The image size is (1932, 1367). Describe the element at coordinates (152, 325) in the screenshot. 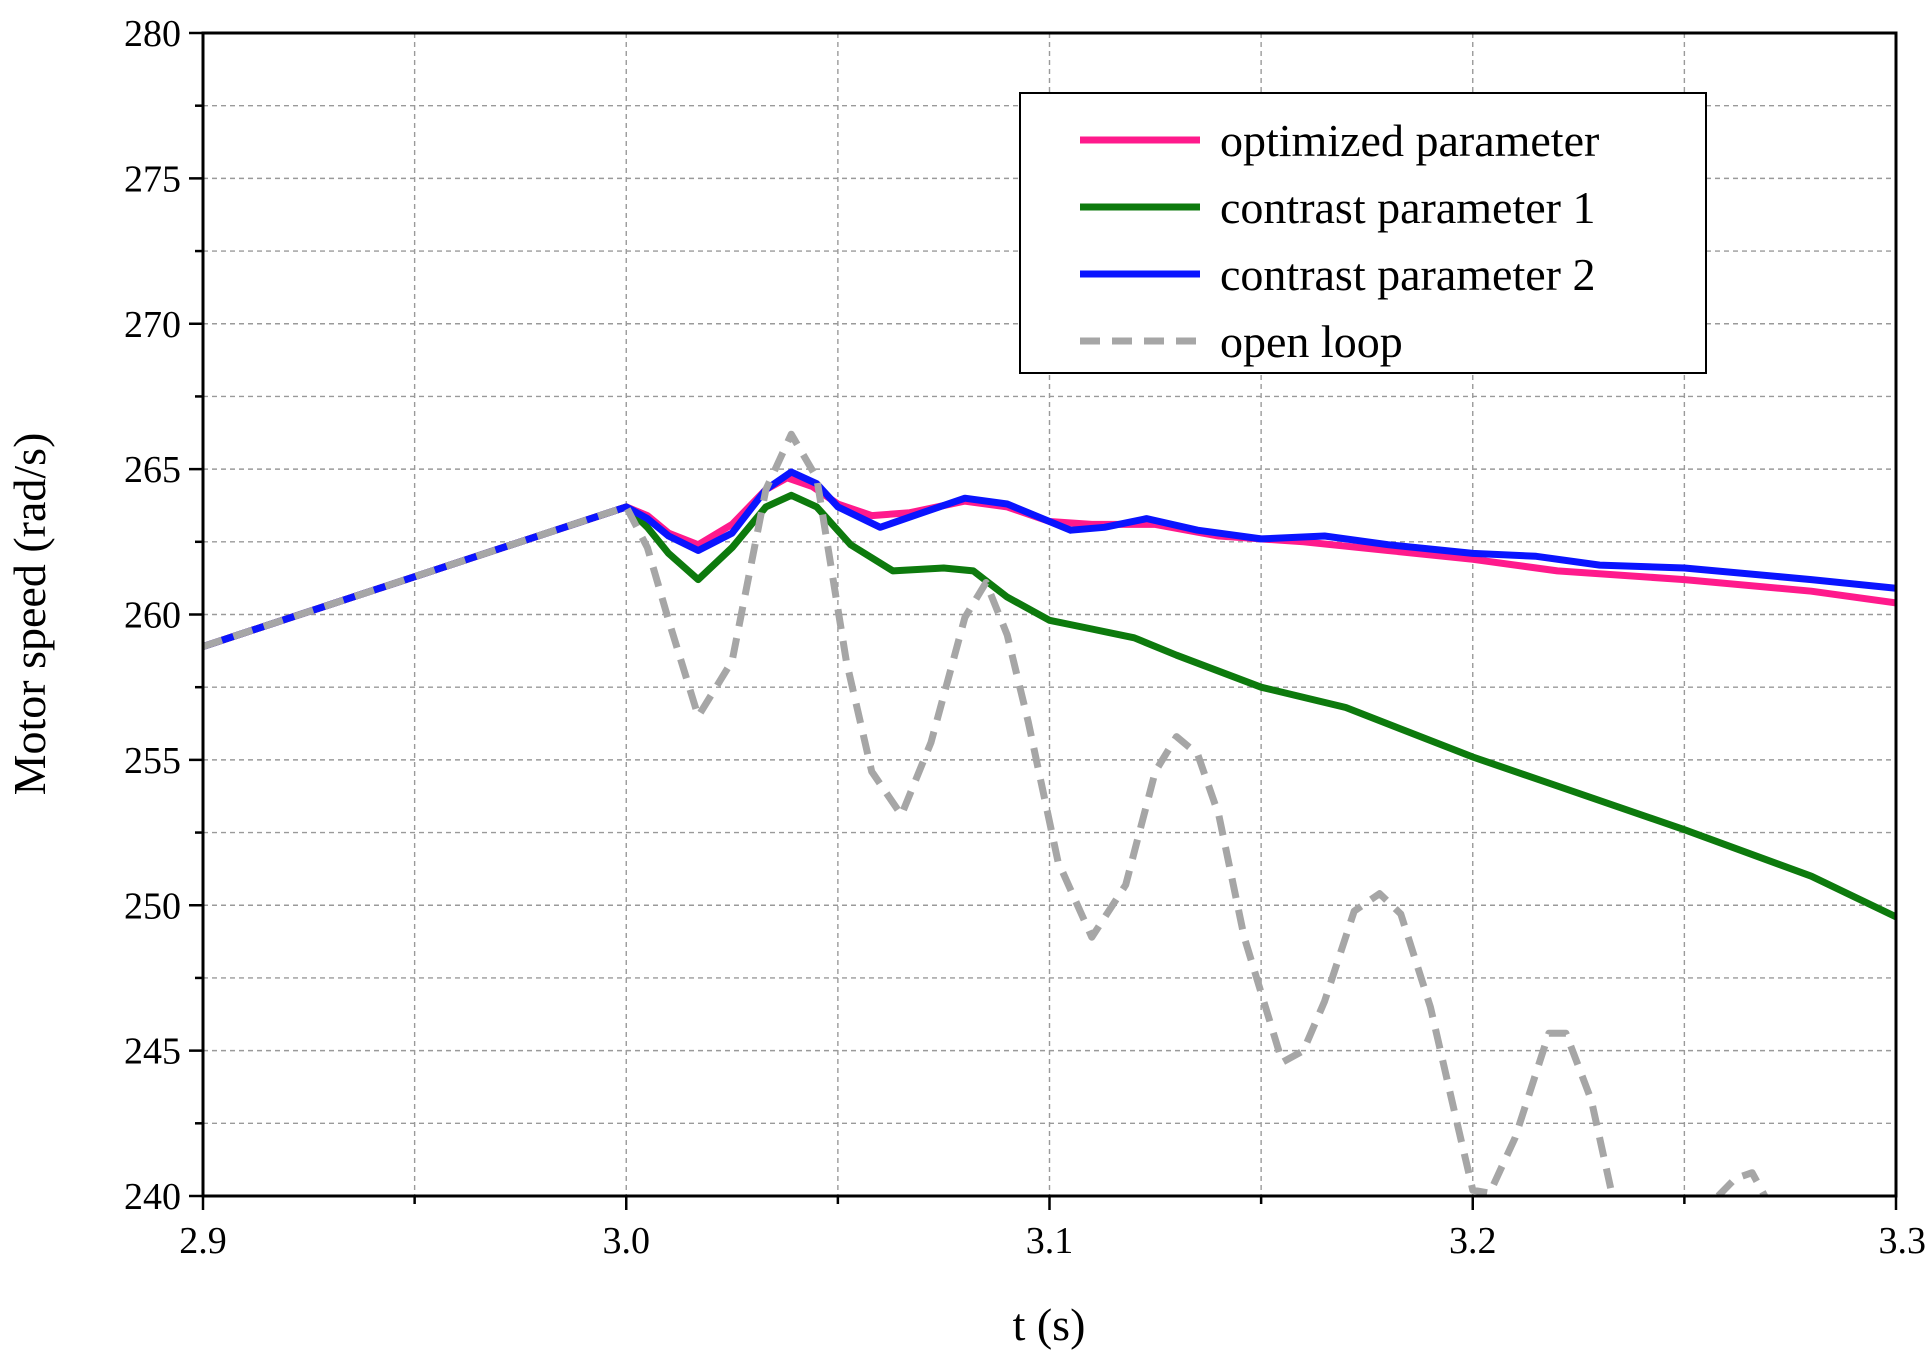

I see `y-tick-label: 270` at that location.